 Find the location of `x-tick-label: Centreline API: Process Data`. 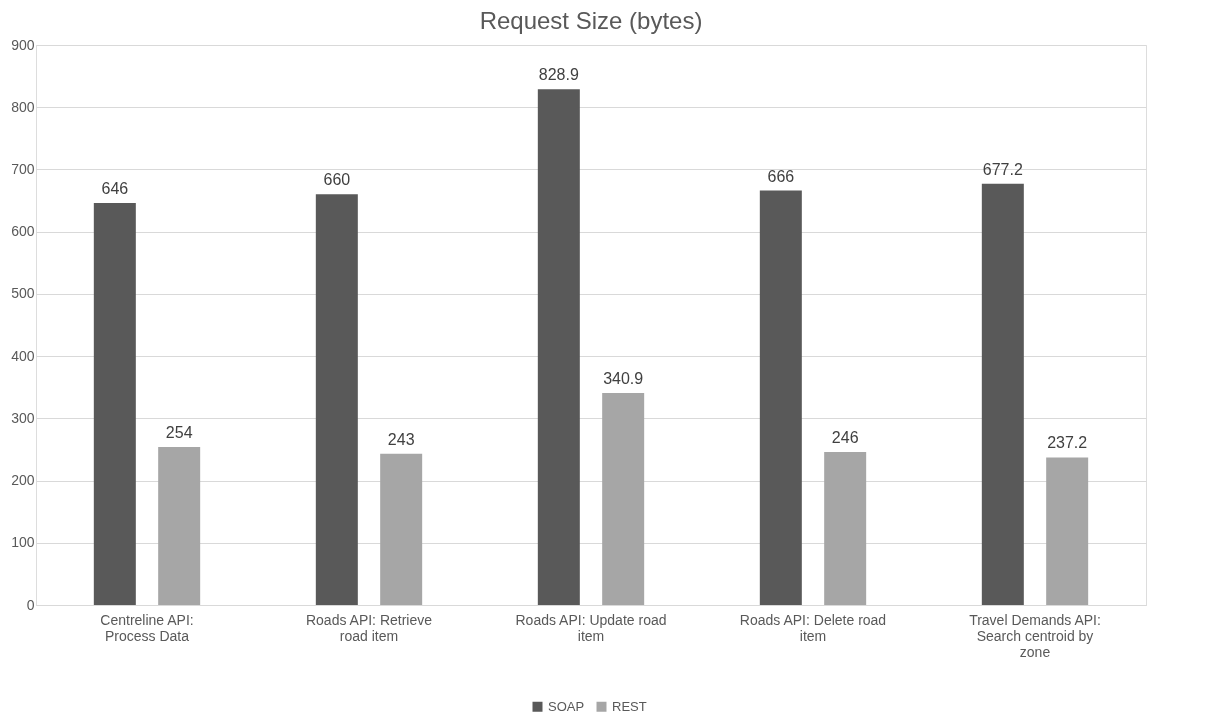

x-tick-label: Centreline API: Process Data is located at coordinates (147, 627).